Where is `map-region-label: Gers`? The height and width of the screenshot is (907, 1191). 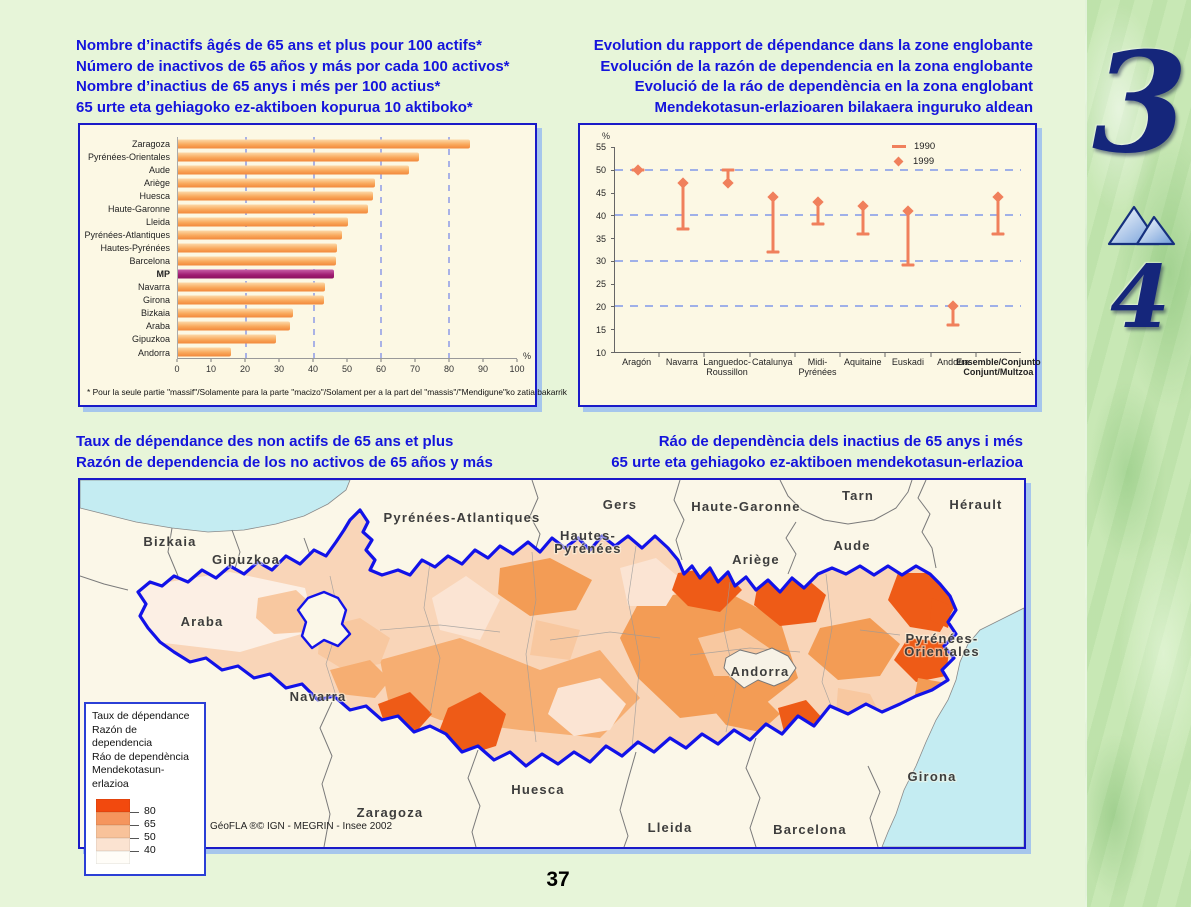 map-region-label: Gers is located at coordinates (620, 504).